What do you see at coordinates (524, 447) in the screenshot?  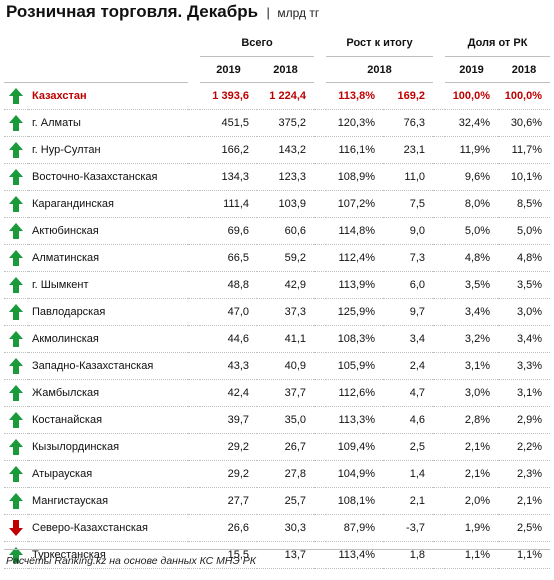 I see `cell-share-2018: 2,2%` at bounding box center [524, 447].